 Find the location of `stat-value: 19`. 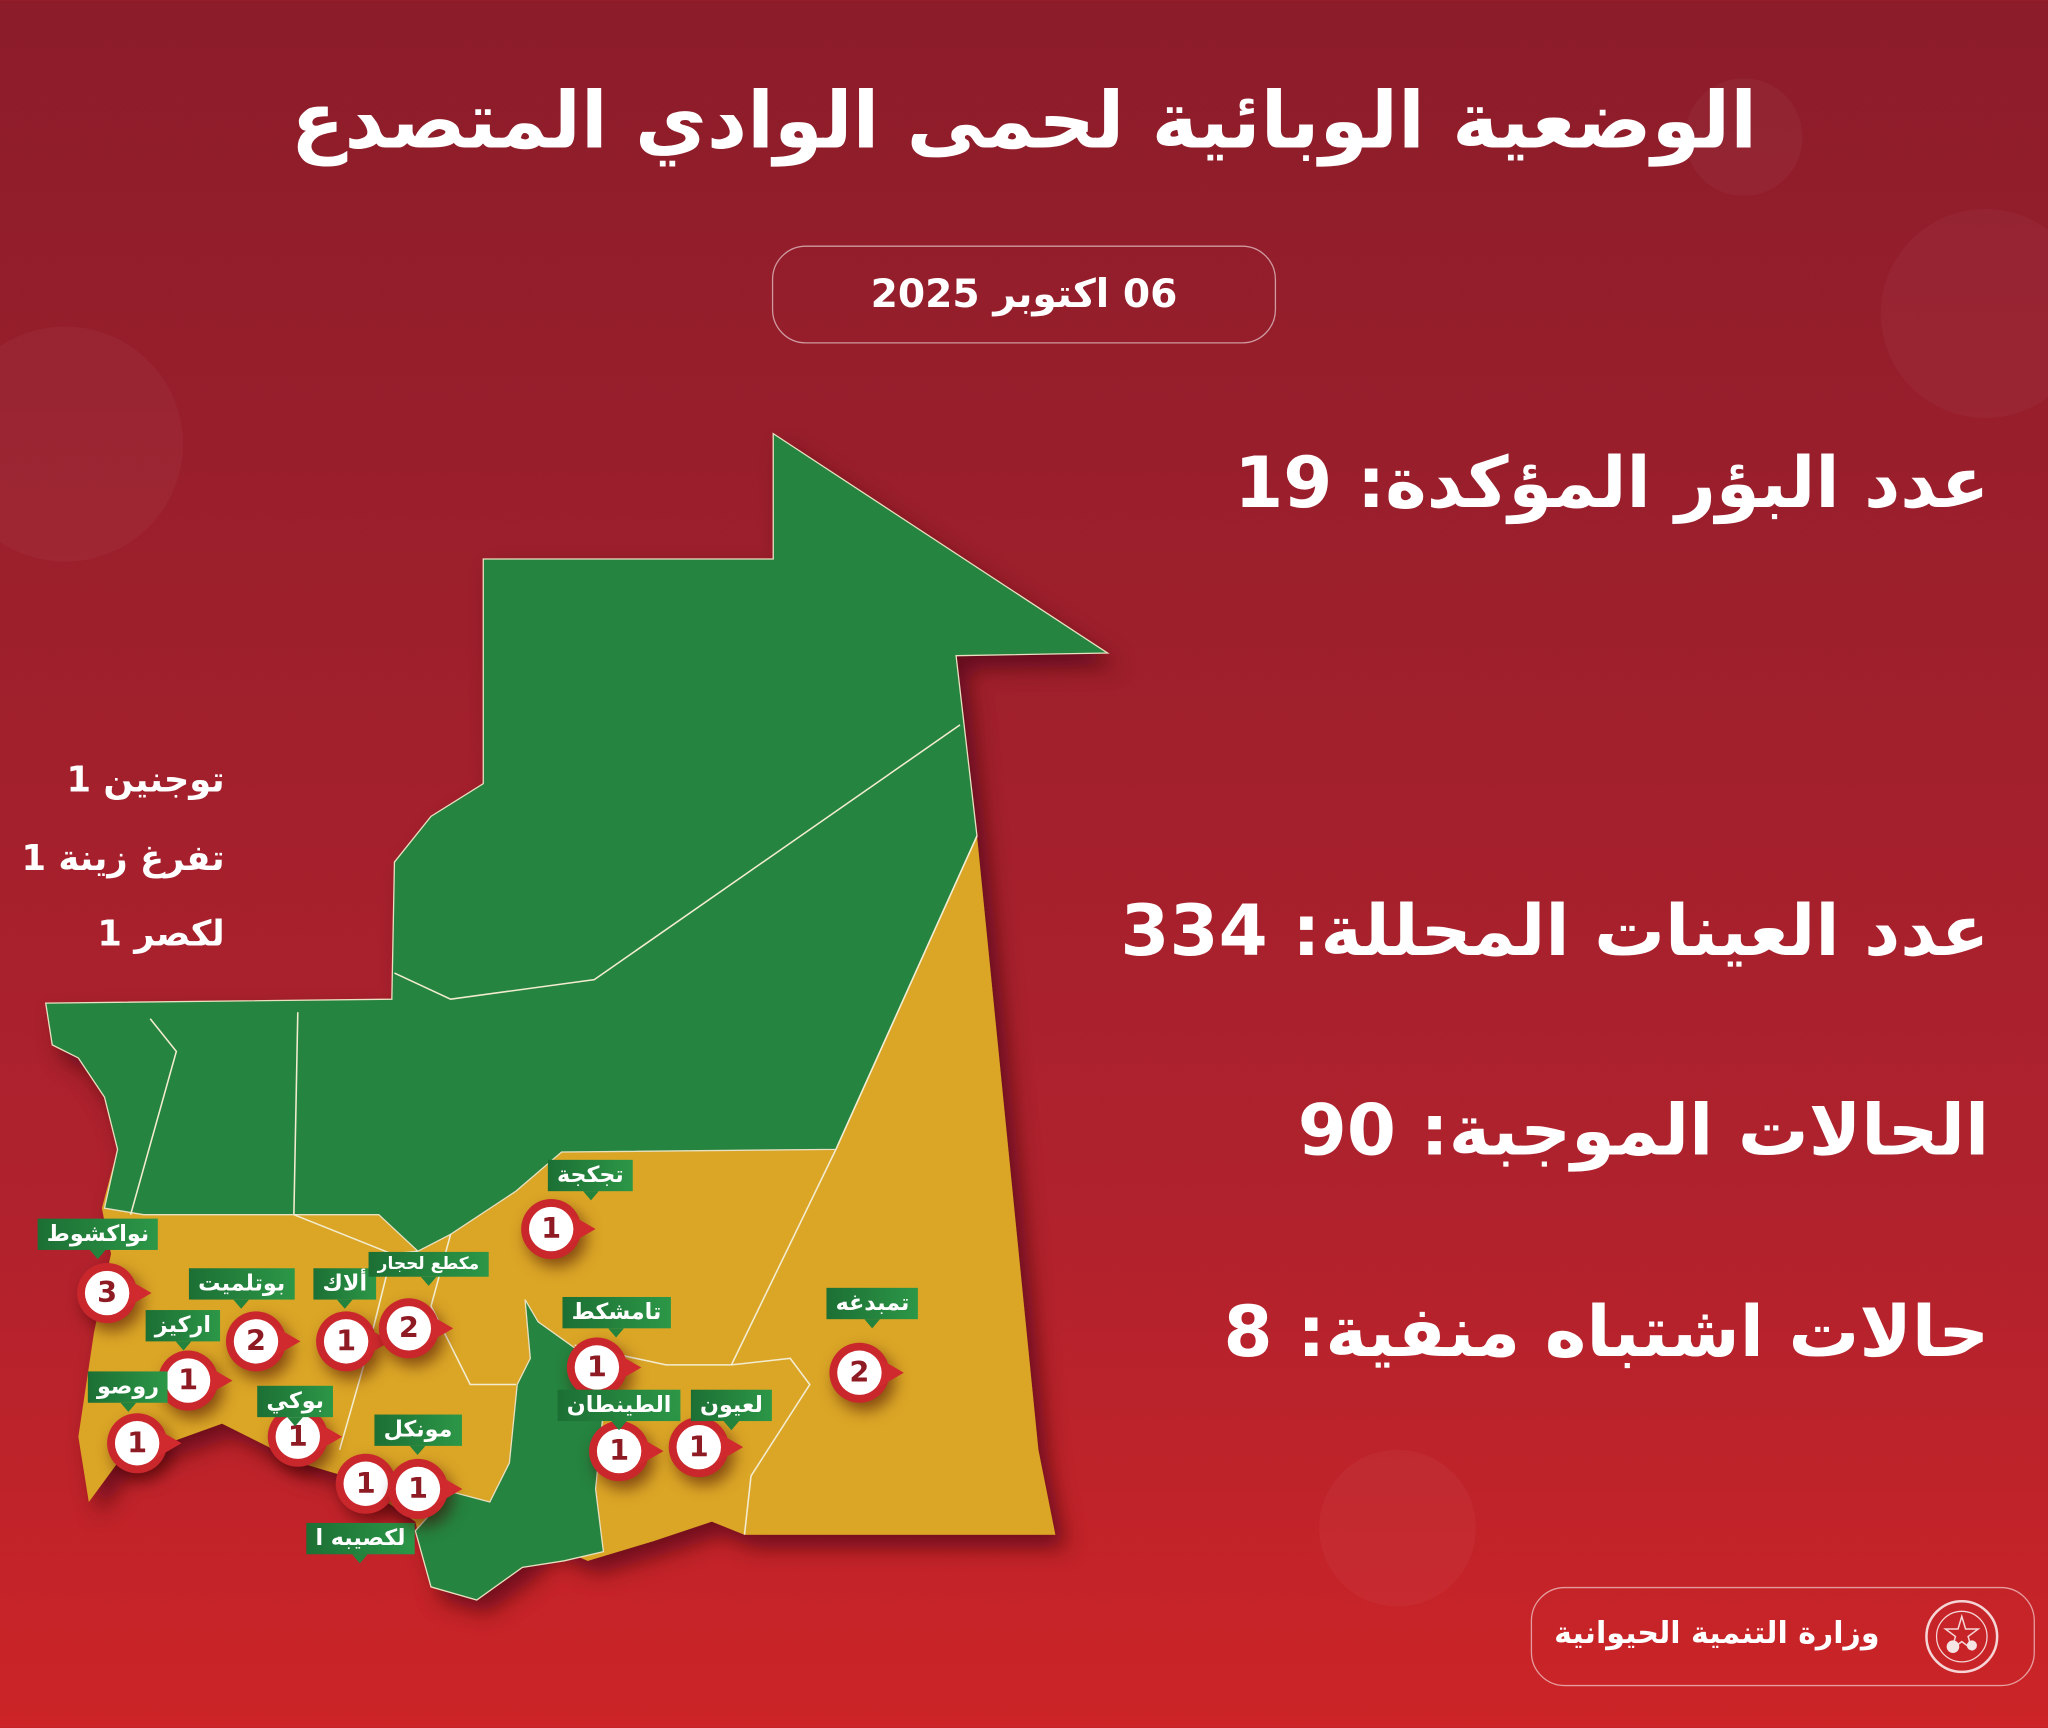

stat-value: 19 is located at coordinates (1283, 482).